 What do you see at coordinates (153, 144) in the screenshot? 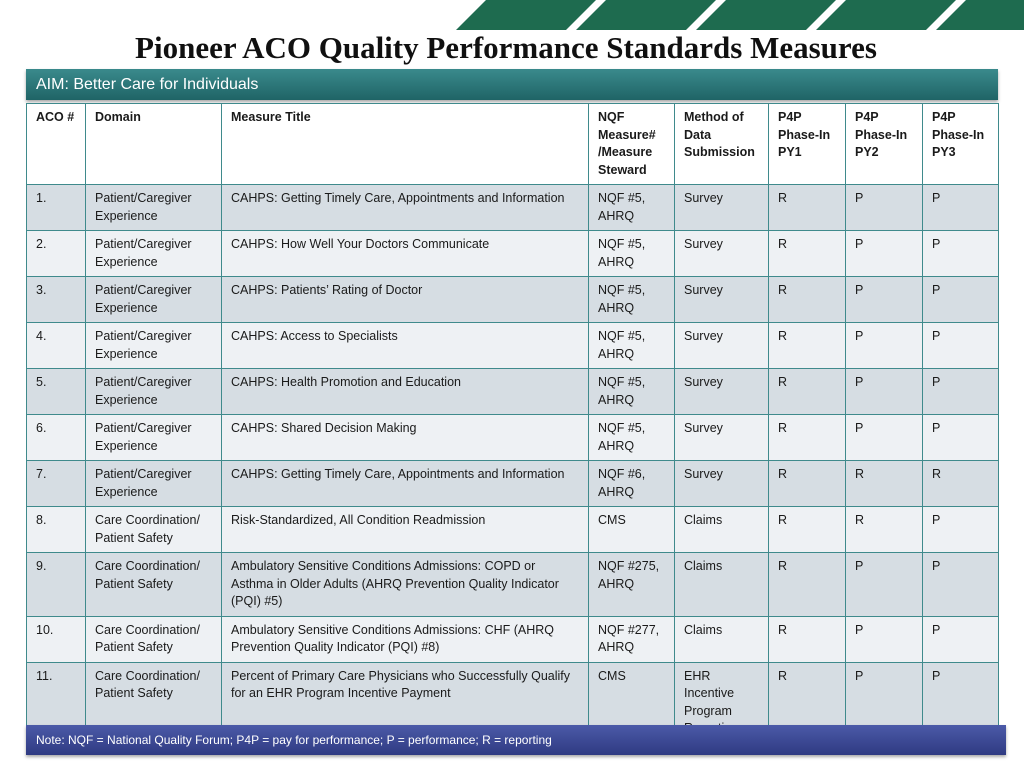
I see `header-domain: Domain` at bounding box center [153, 144].